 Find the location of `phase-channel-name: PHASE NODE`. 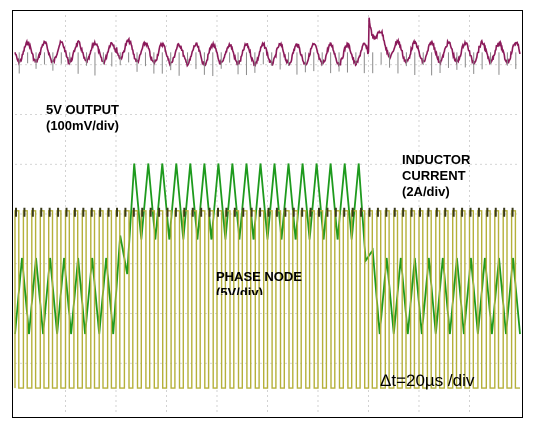

phase-channel-name: PHASE NODE is located at coordinates (259, 276).